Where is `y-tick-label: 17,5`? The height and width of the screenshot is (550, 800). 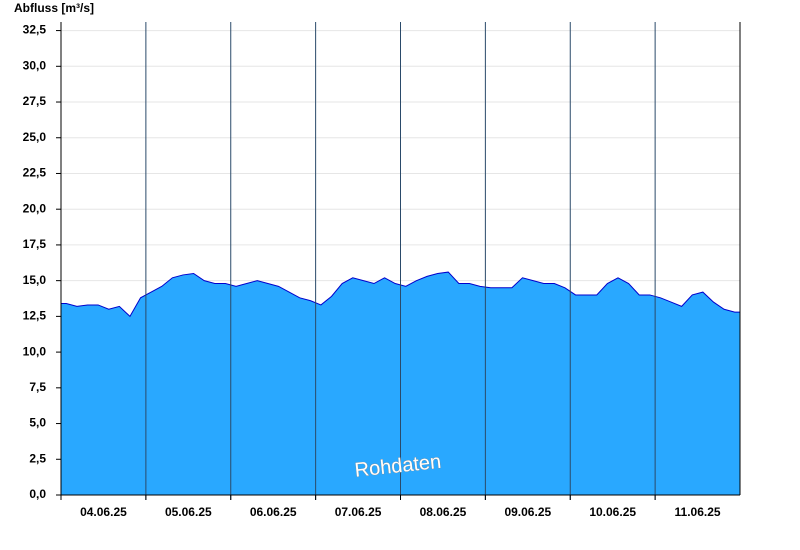 y-tick-label: 17,5 is located at coordinates (35, 244).